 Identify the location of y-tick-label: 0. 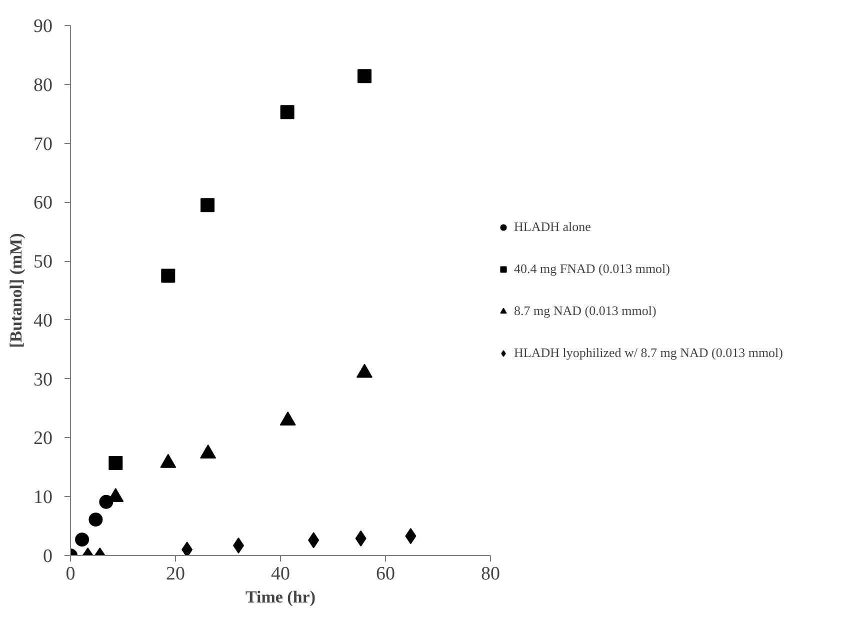
(47, 556).